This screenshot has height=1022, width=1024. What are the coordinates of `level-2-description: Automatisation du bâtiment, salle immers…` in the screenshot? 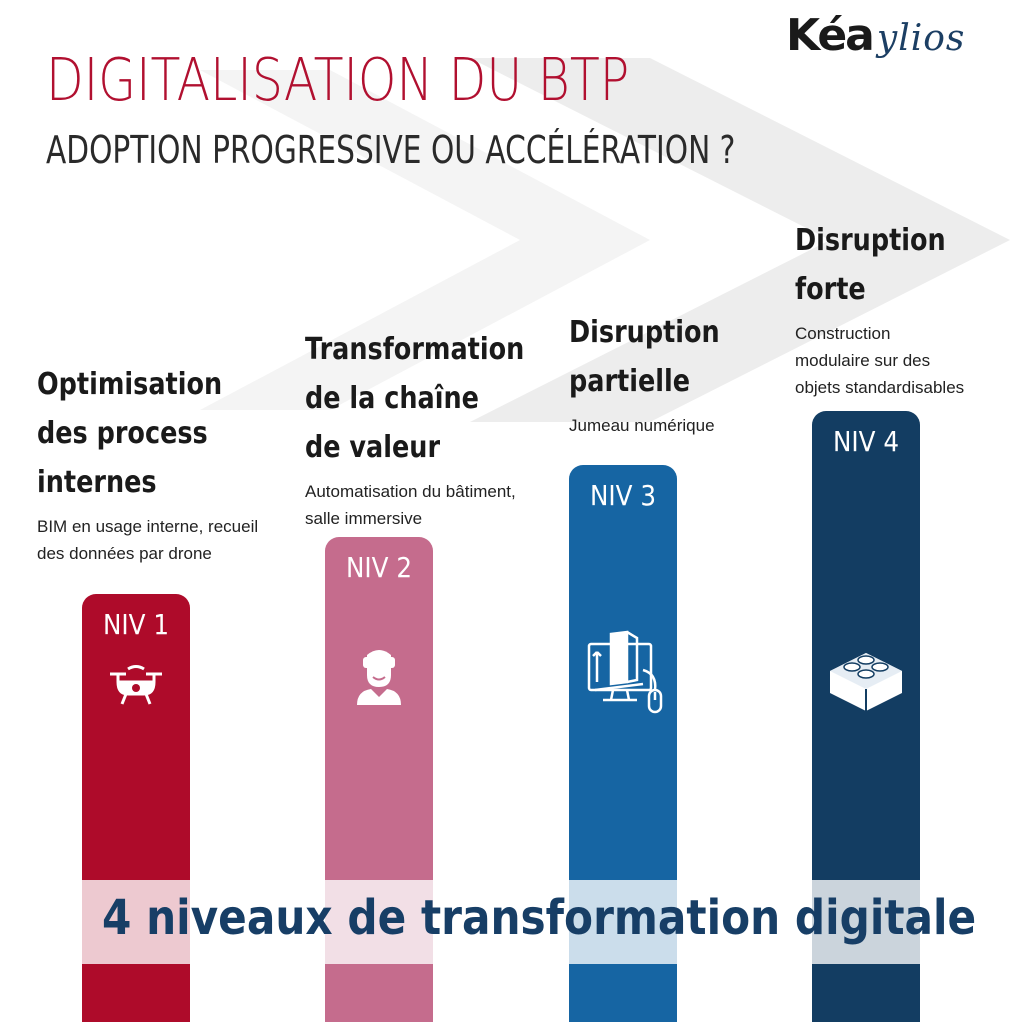 It's located at (410, 505).